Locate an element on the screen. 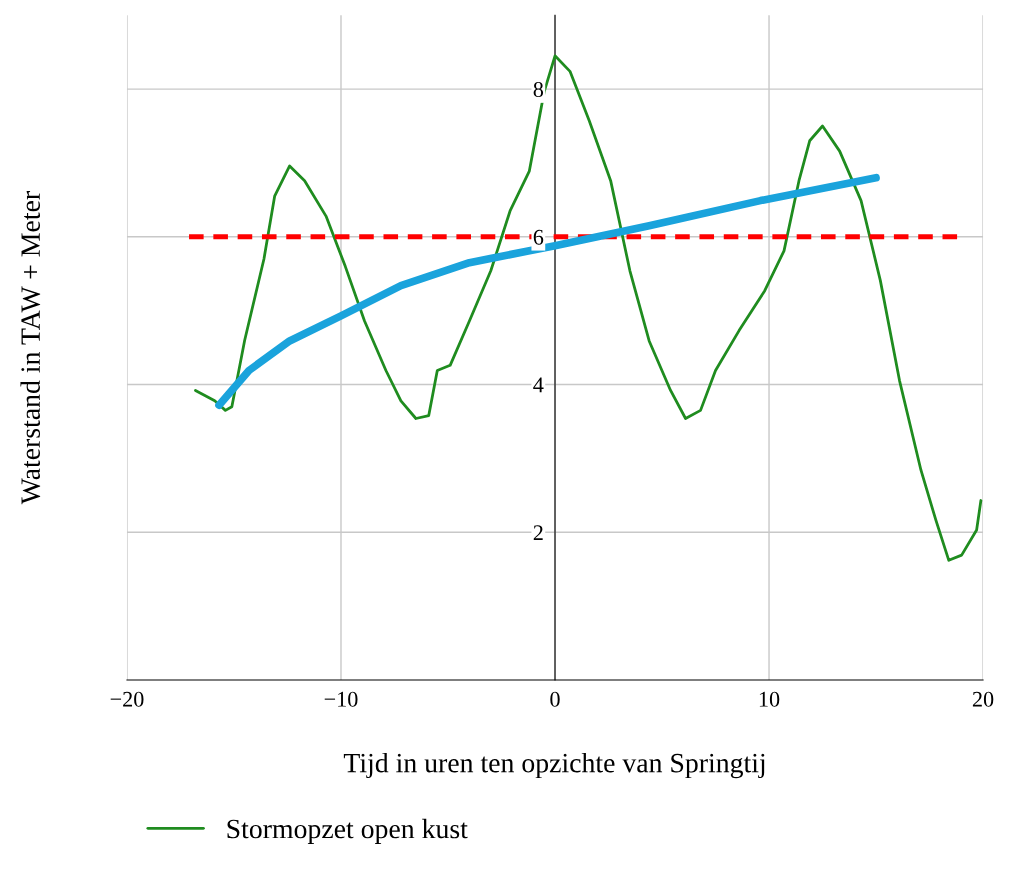  x-tick-label: 10 is located at coordinates (769, 699).